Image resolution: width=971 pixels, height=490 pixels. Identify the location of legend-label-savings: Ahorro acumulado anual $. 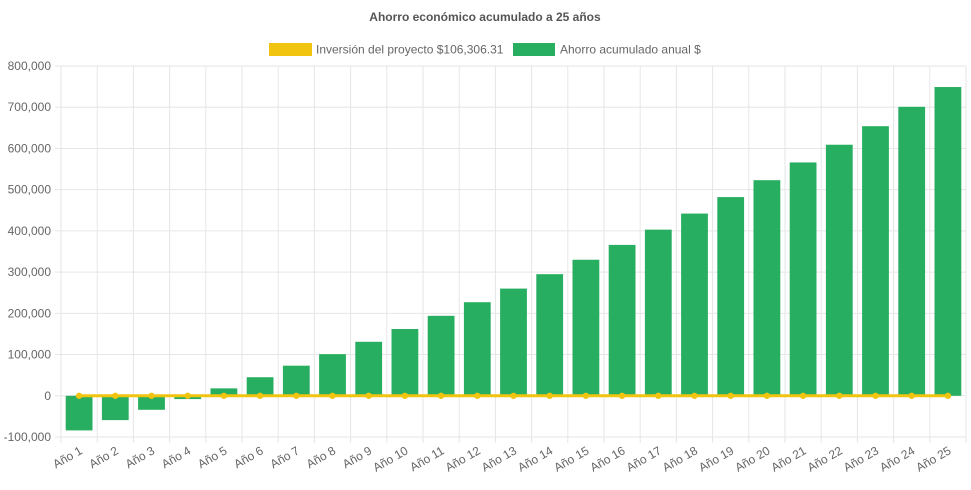
(630, 50).